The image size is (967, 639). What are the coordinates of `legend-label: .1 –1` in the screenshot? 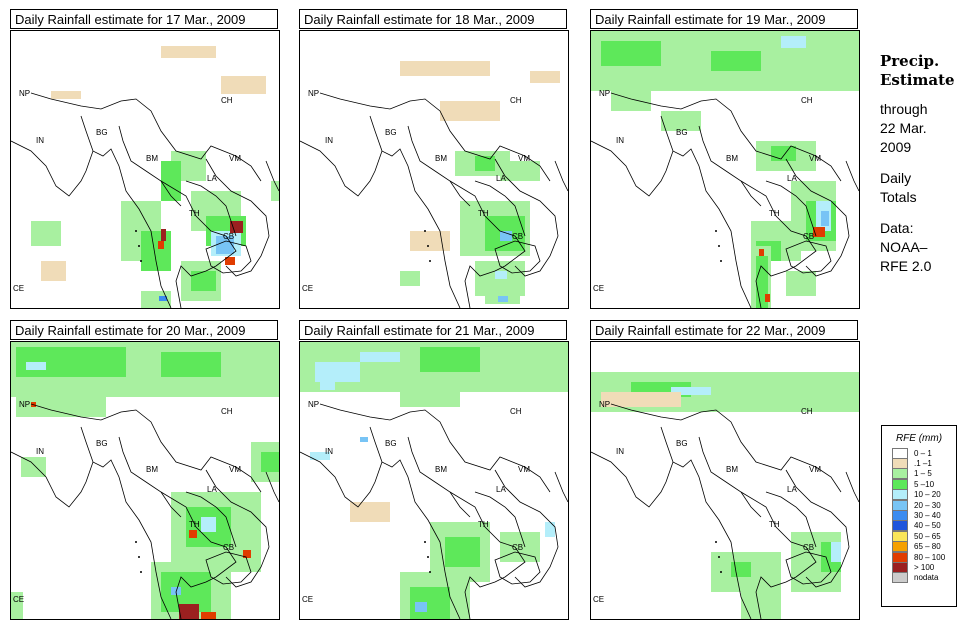 It's located at (923, 464).